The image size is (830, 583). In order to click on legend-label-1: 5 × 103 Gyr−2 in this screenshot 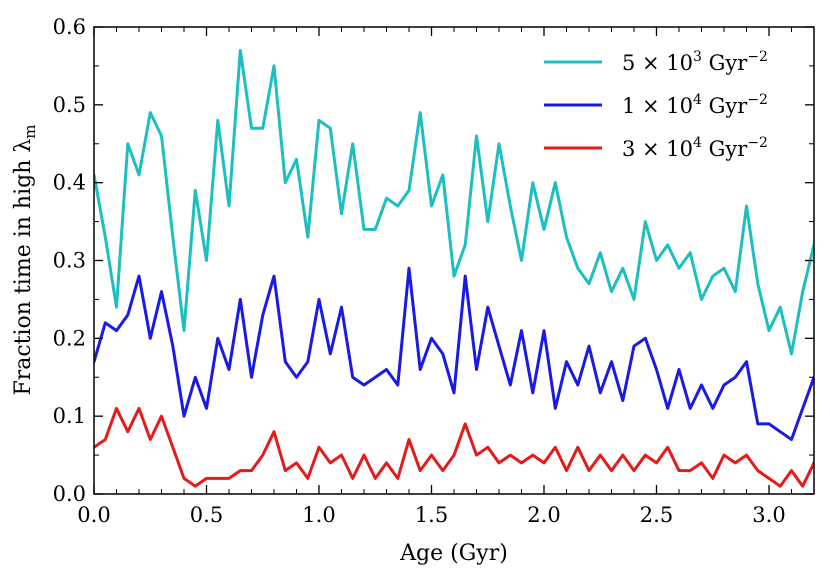, I will do `click(695, 62)`.